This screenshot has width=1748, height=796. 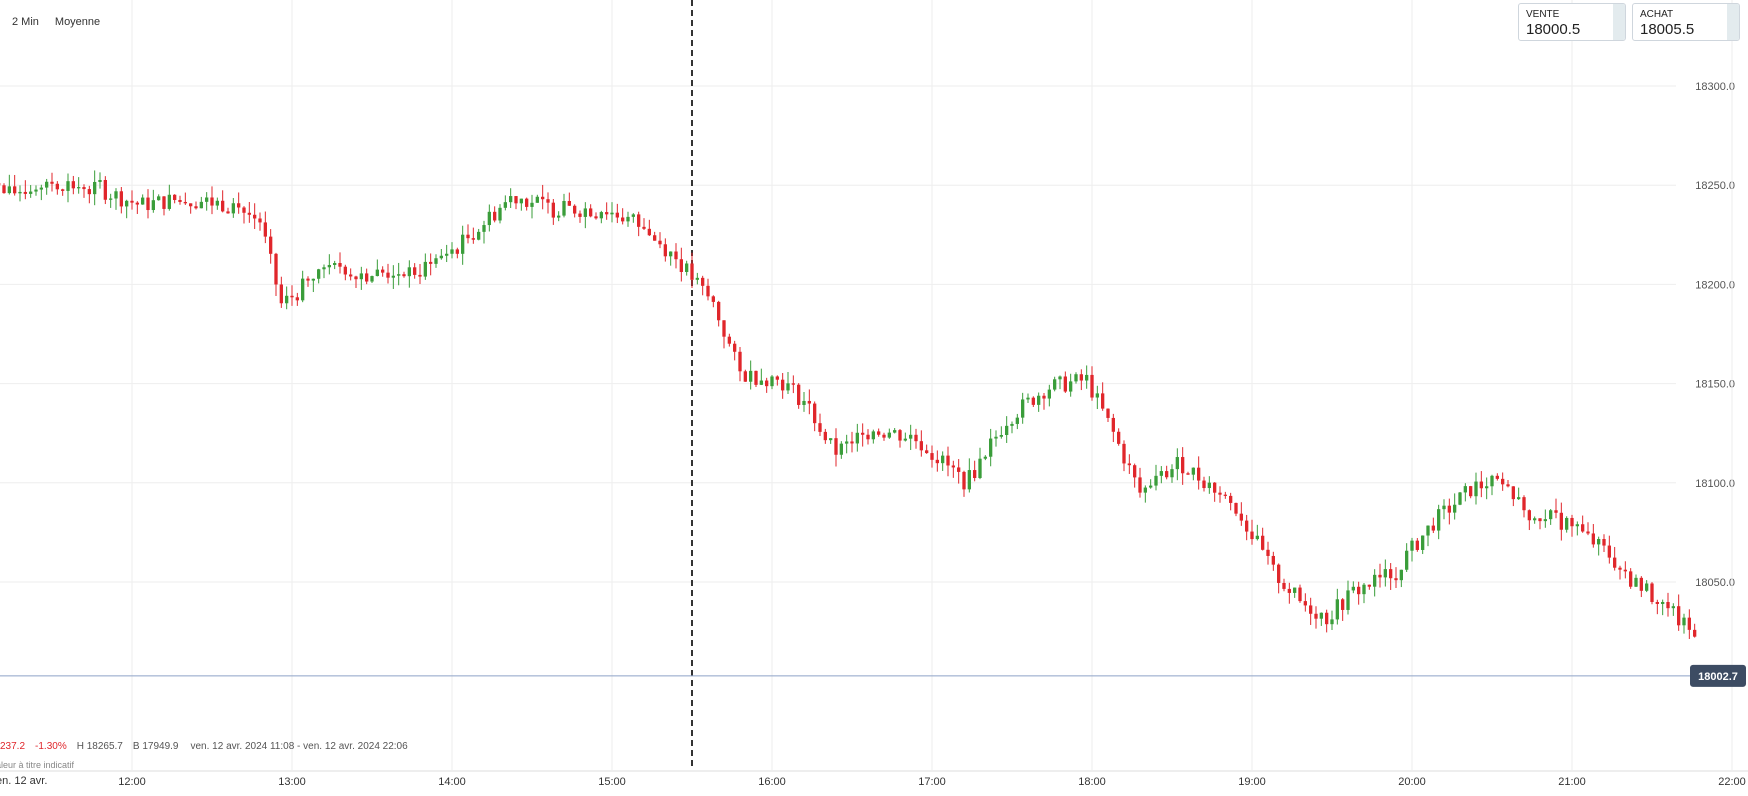 What do you see at coordinates (51, 746) in the screenshot?
I see `session-change-pct: -1.30%` at bounding box center [51, 746].